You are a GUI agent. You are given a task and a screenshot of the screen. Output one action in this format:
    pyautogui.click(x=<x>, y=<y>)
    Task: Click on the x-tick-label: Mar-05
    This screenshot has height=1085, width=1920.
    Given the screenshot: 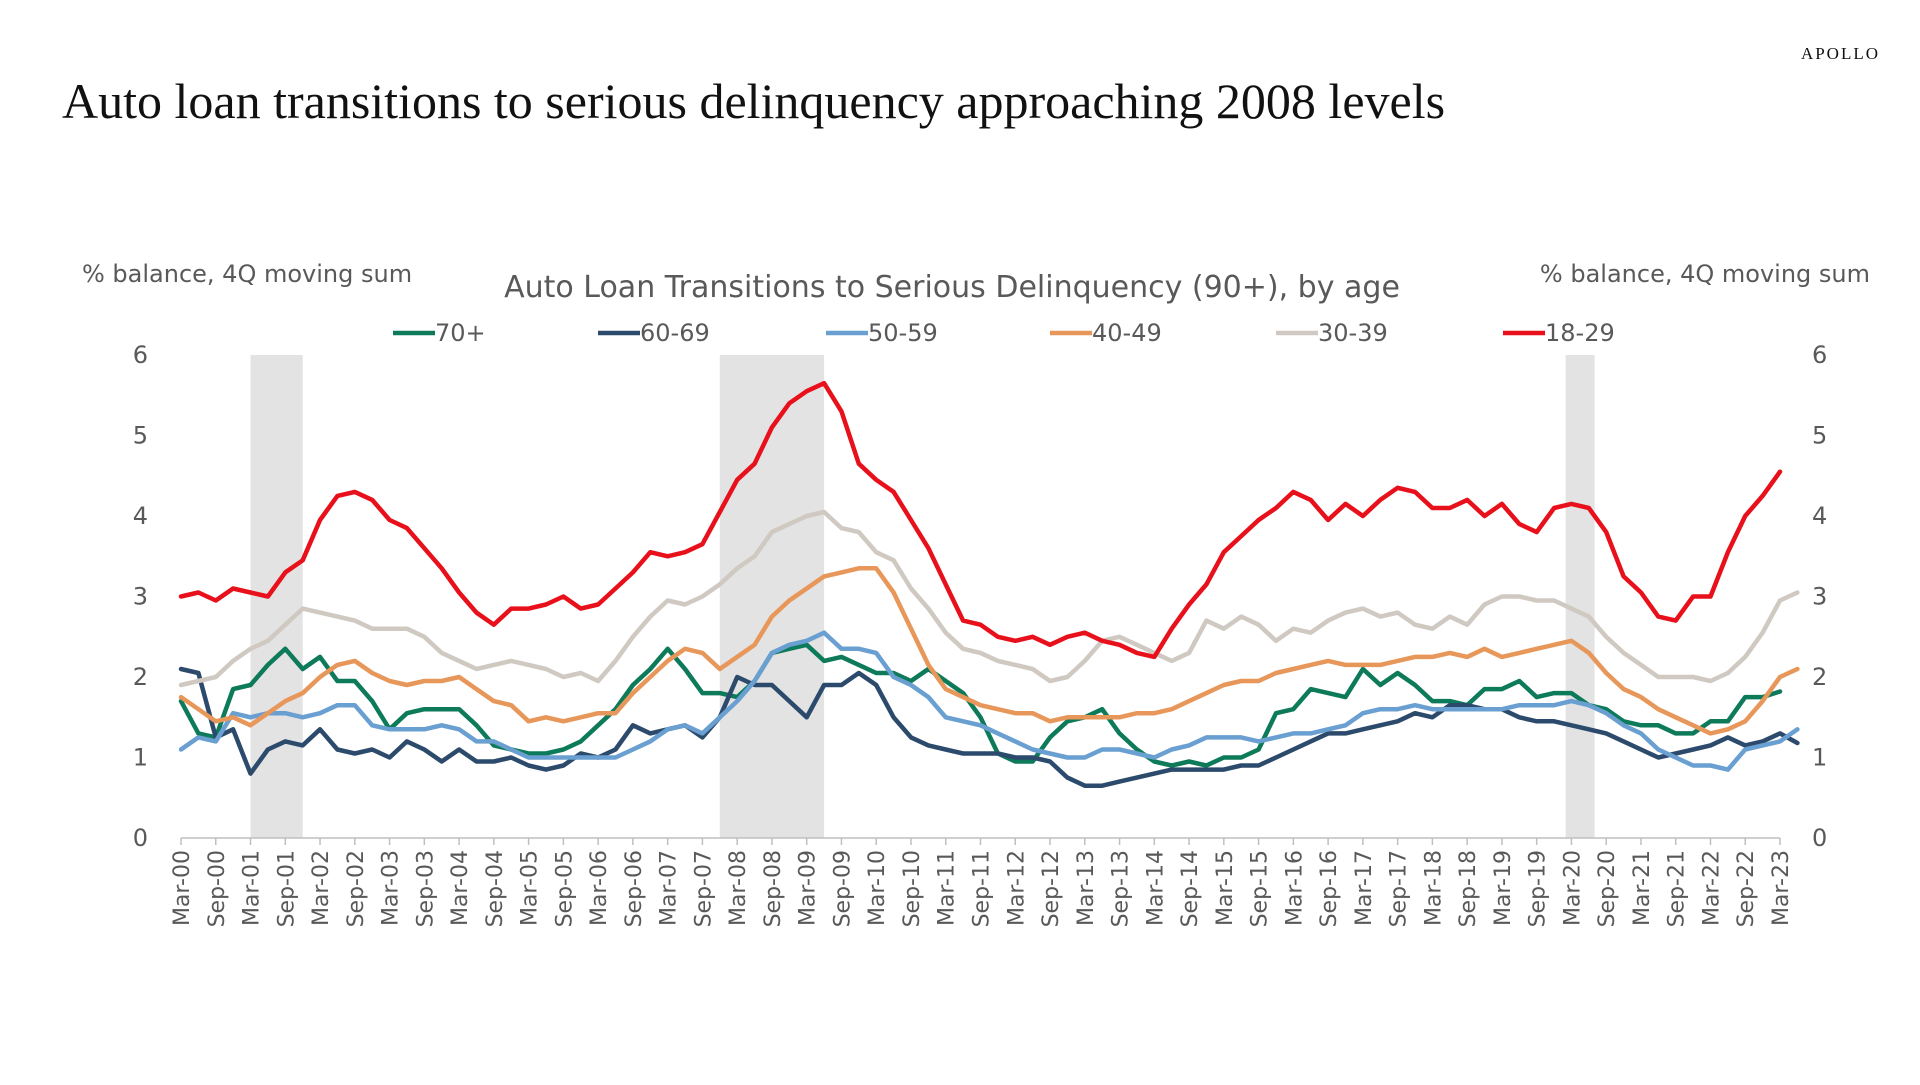 What is the action you would take?
    pyautogui.click(x=530, y=888)
    